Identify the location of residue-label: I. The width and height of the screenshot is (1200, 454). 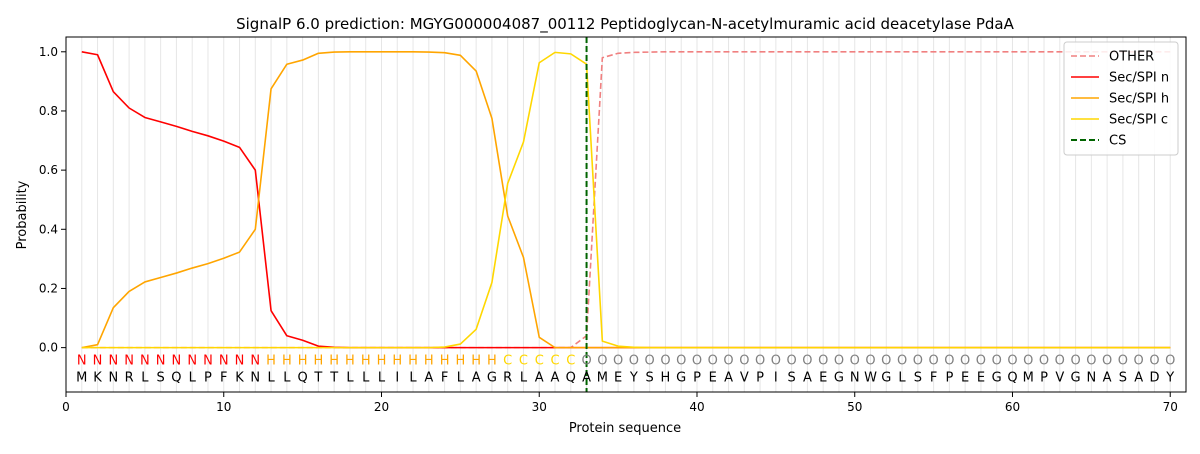
(397, 378).